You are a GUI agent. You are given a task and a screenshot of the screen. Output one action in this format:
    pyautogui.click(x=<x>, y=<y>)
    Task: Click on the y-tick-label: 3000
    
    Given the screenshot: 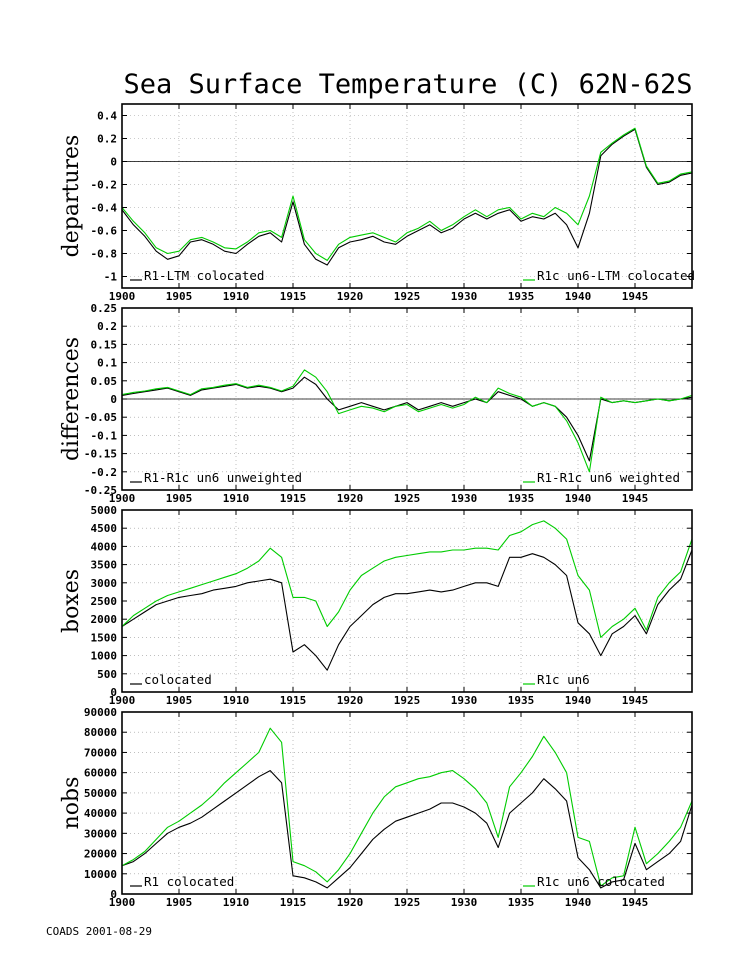 What is the action you would take?
    pyautogui.click(x=104, y=583)
    